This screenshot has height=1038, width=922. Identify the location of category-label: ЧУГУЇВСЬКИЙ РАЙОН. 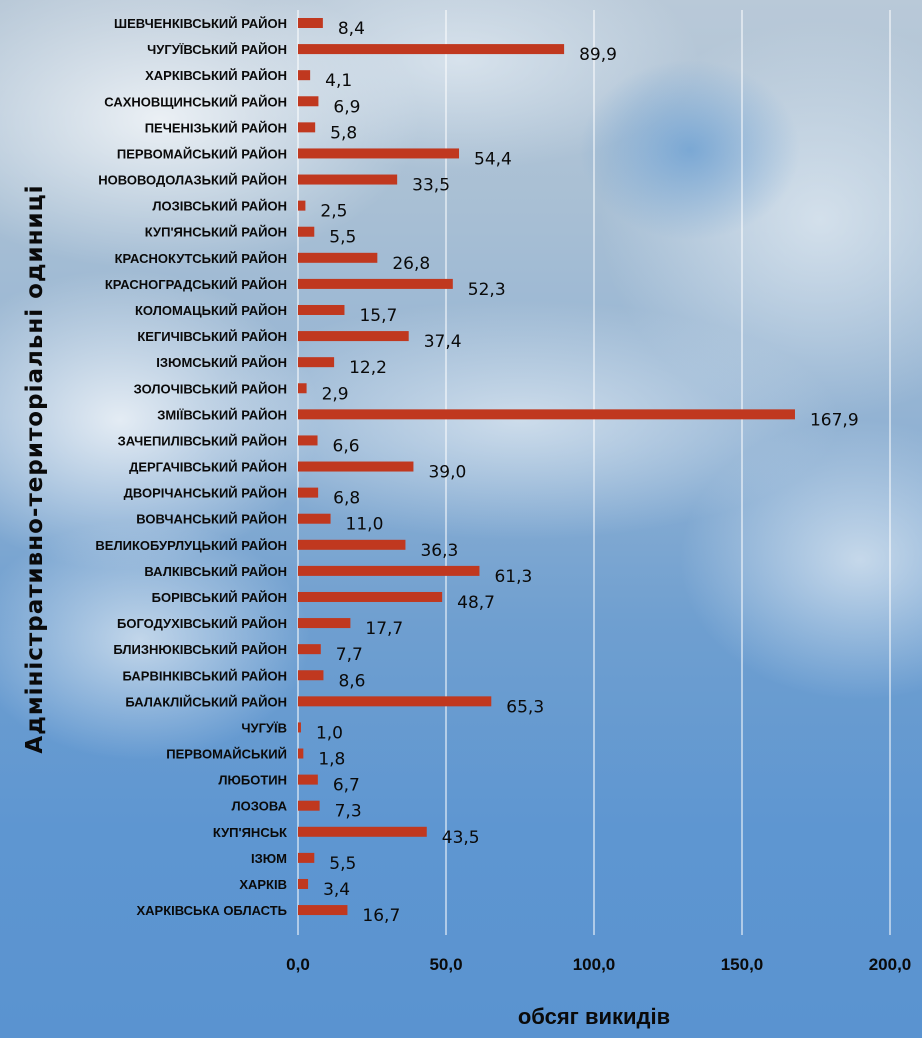
(217, 49).